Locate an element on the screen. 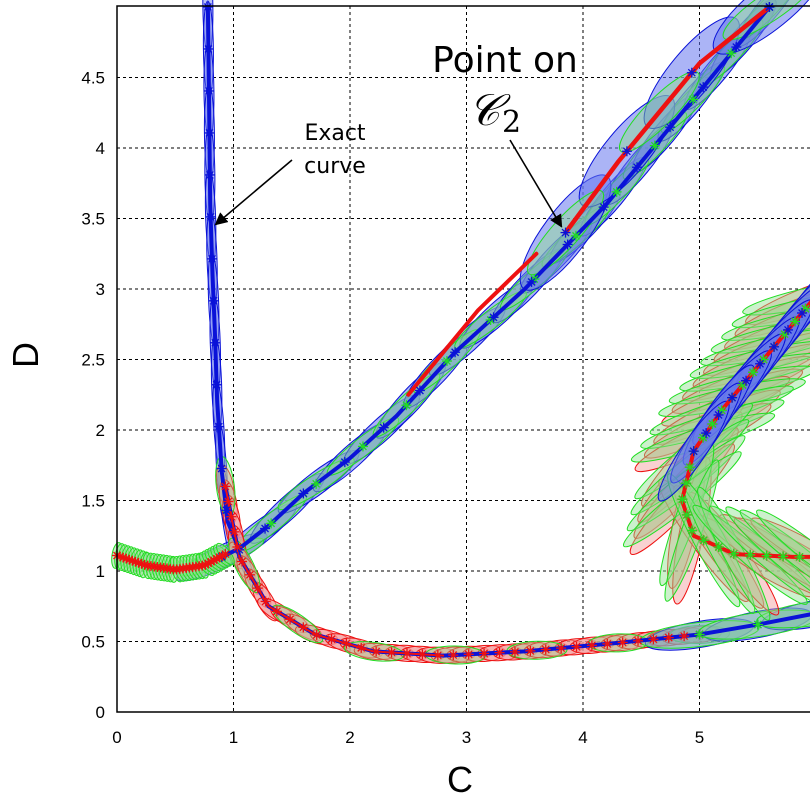 The width and height of the screenshot is (810, 803). x-tick-label: 3 is located at coordinates (466, 737).